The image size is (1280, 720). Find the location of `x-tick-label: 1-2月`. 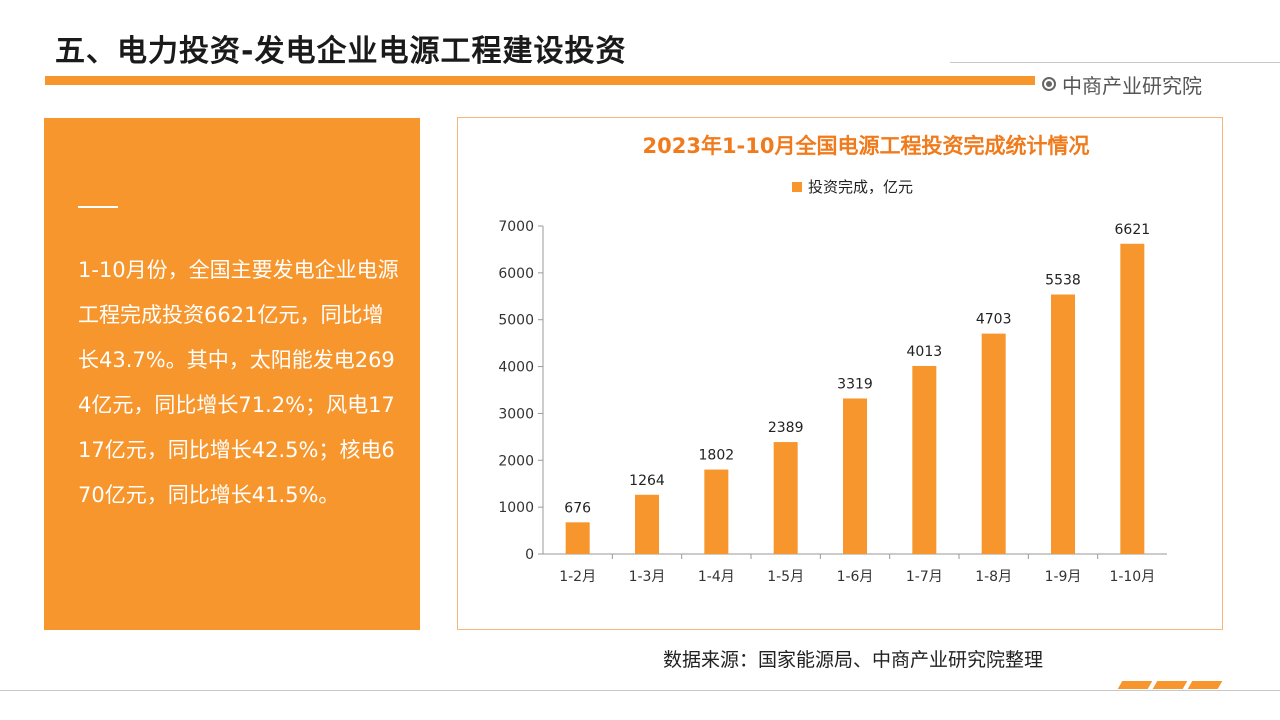

x-tick-label: 1-2月 is located at coordinates (577, 577).